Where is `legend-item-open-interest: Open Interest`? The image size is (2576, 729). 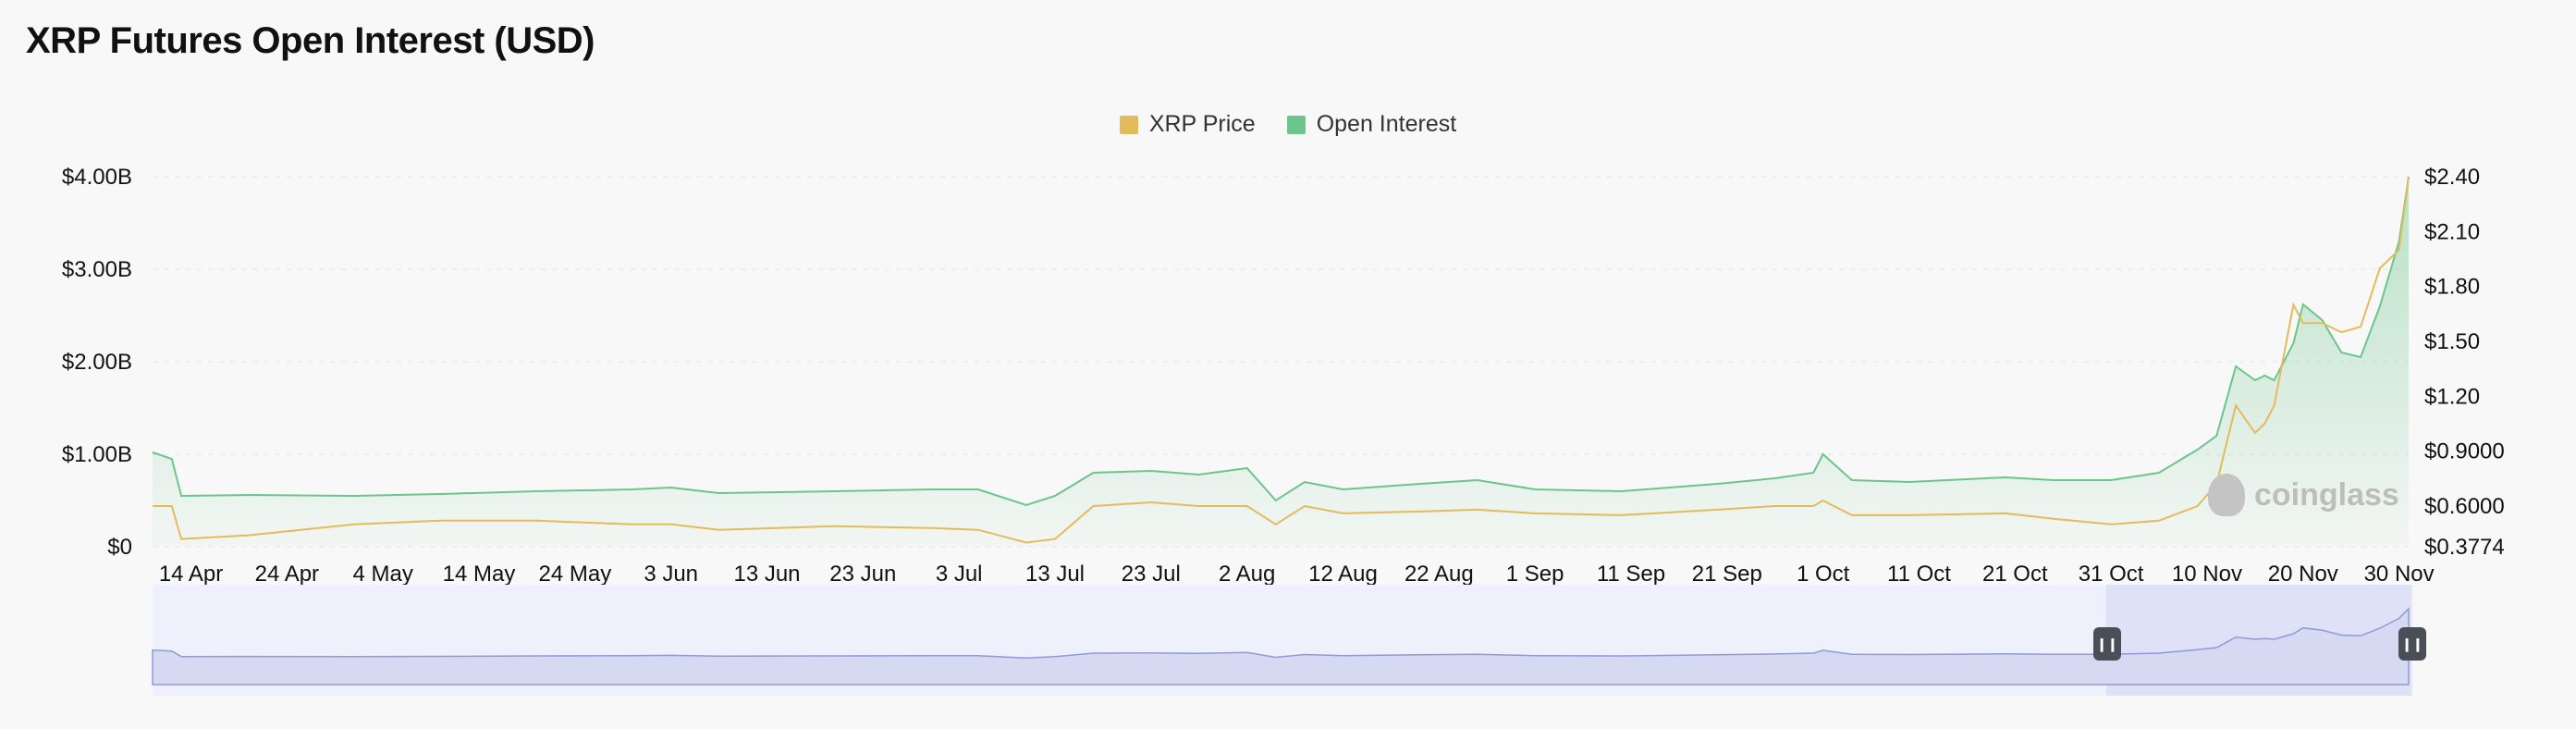 legend-item-open-interest: Open Interest is located at coordinates (1371, 124).